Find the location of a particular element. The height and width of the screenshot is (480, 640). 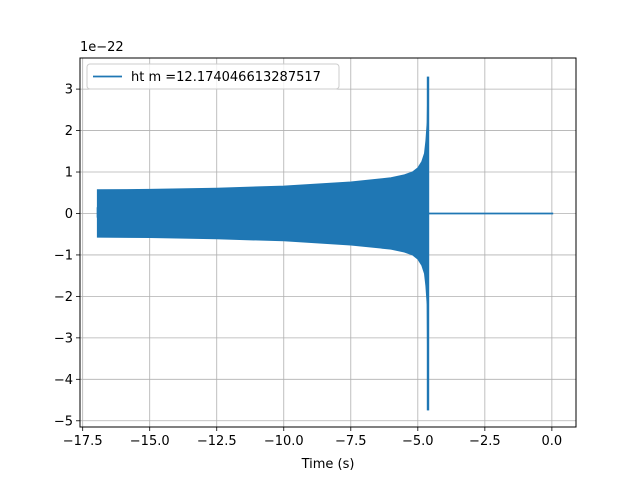

y-tick-label: 3 is located at coordinates (69, 90).